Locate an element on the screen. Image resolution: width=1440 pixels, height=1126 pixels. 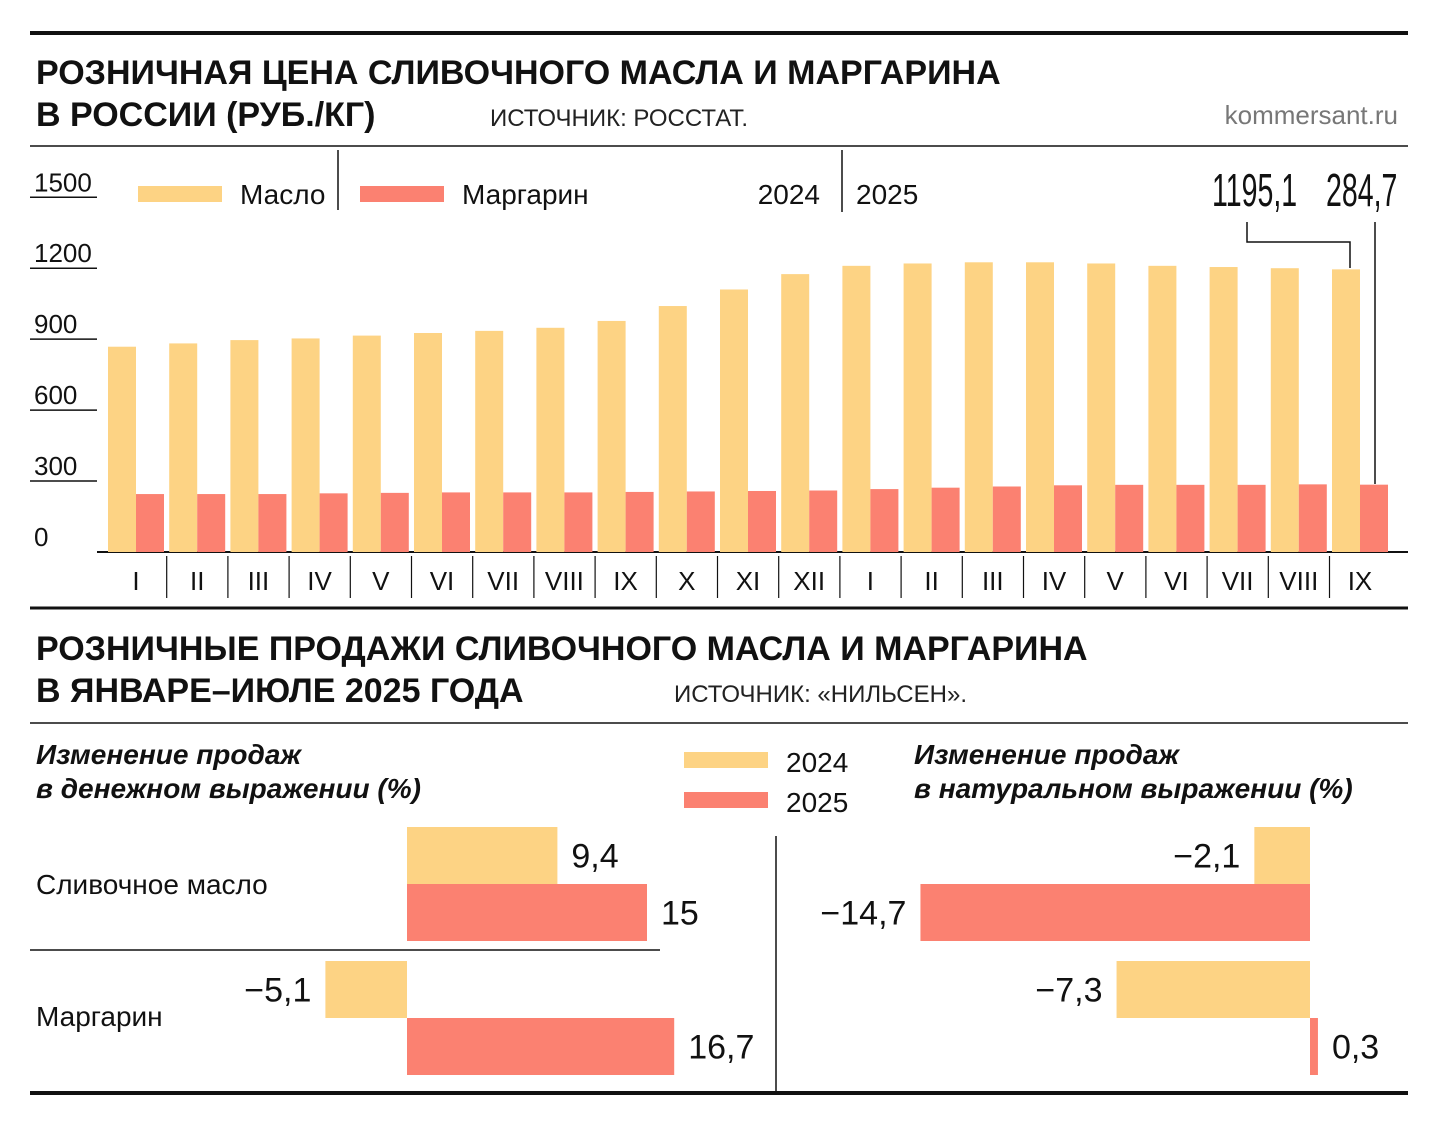
row-label-margarine: Маргарин is located at coordinates (99, 1016).